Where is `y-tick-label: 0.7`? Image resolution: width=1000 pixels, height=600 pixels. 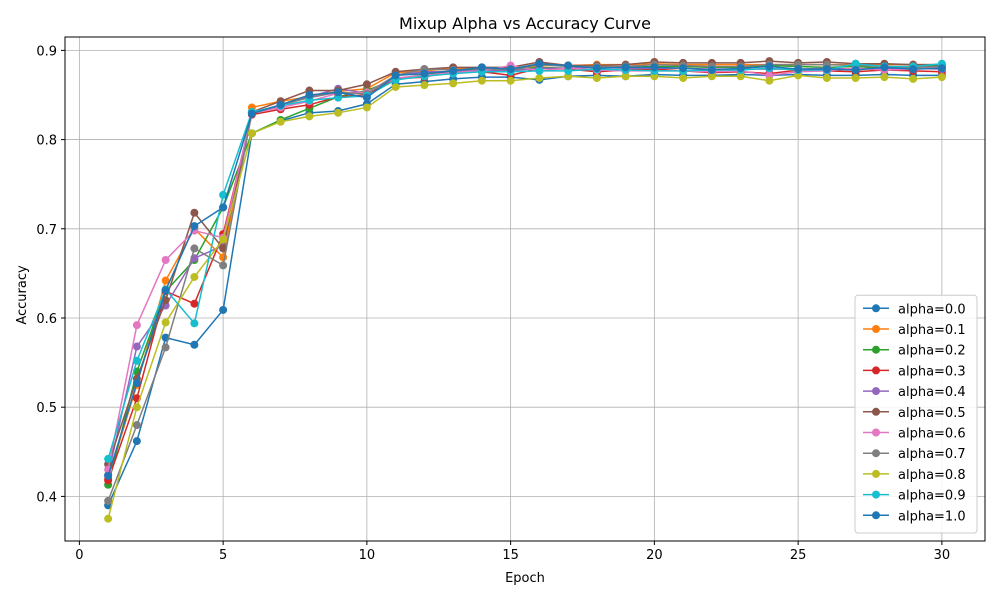
y-tick-label: 0.7 is located at coordinates (46, 230).